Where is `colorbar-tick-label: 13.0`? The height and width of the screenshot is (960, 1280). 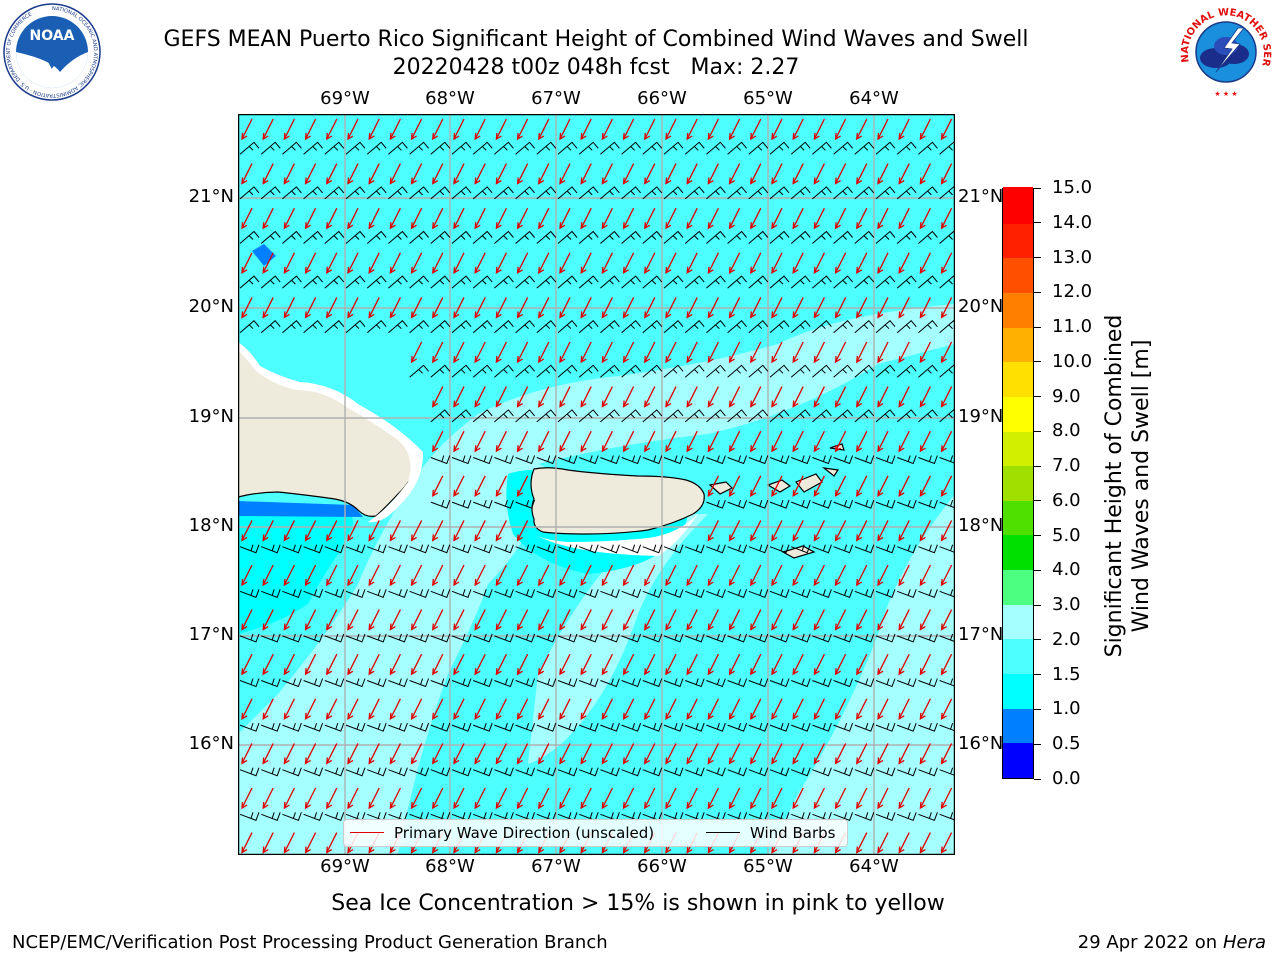
colorbar-tick-label: 13.0 is located at coordinates (1072, 257).